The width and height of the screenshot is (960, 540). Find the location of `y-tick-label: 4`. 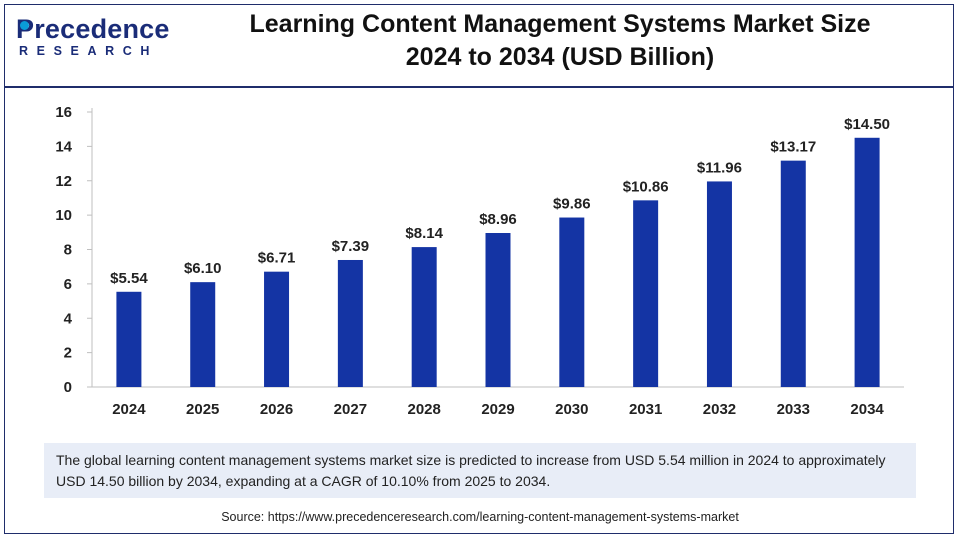

y-tick-label: 4 is located at coordinates (68, 318).